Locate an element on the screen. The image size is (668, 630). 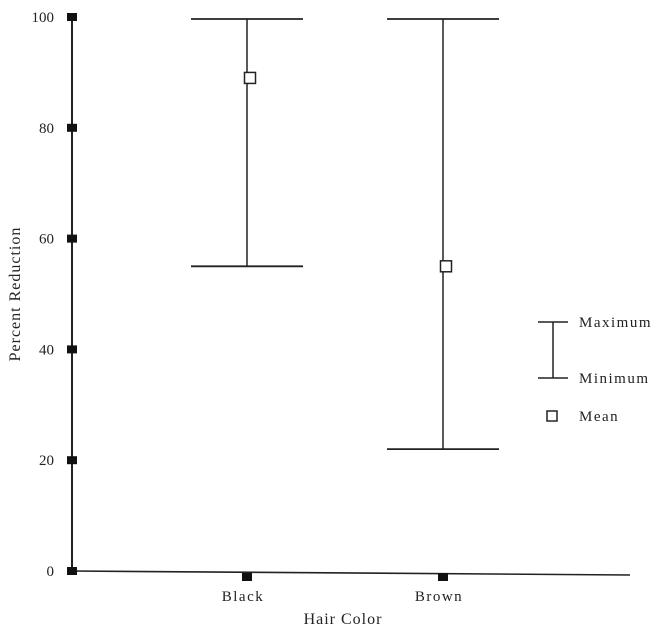
y-tick-label: 100 is located at coordinates (43, 18).